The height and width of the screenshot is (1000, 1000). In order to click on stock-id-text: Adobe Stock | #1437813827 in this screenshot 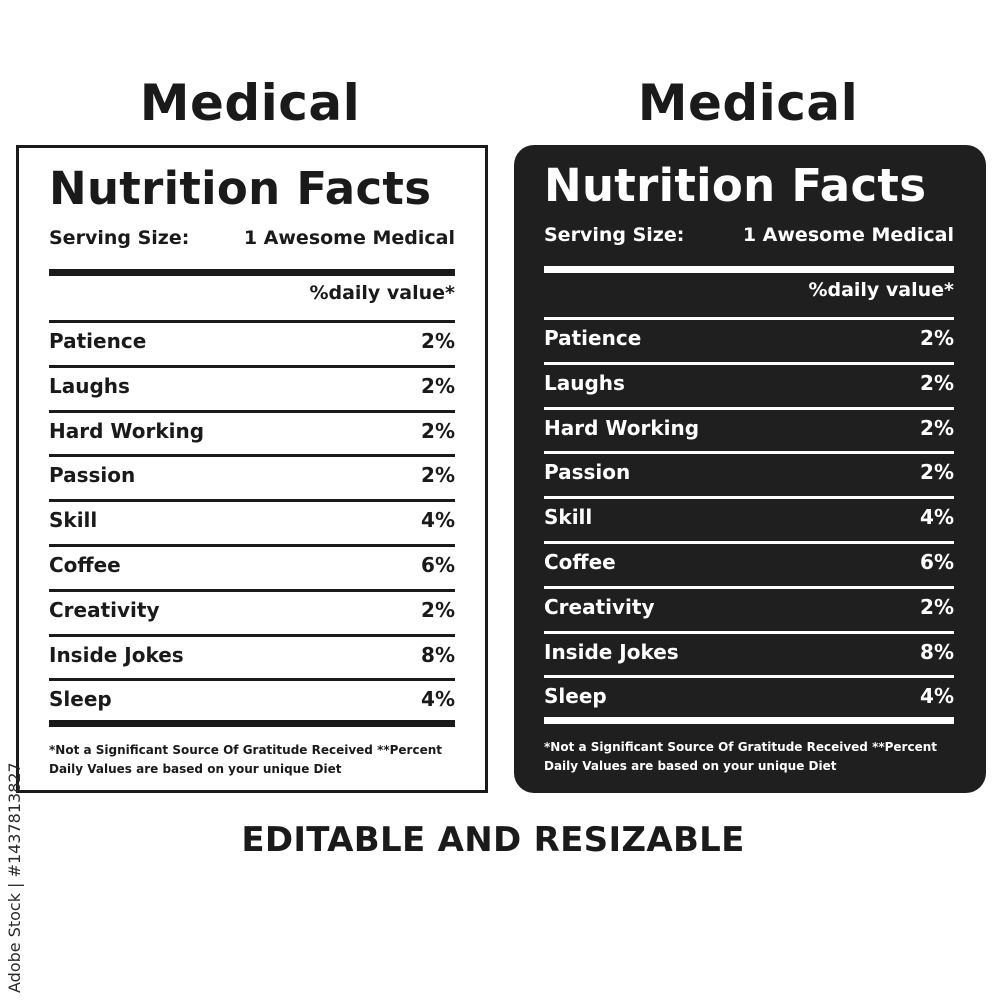, I will do `click(14, 877)`.